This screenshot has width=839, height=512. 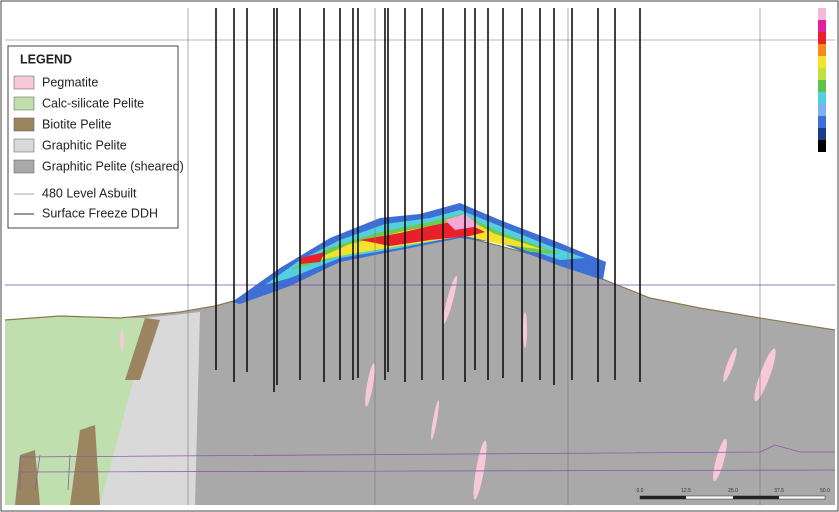 What do you see at coordinates (70, 82) in the screenshot?
I see `legend-item: Pegmatite` at bounding box center [70, 82].